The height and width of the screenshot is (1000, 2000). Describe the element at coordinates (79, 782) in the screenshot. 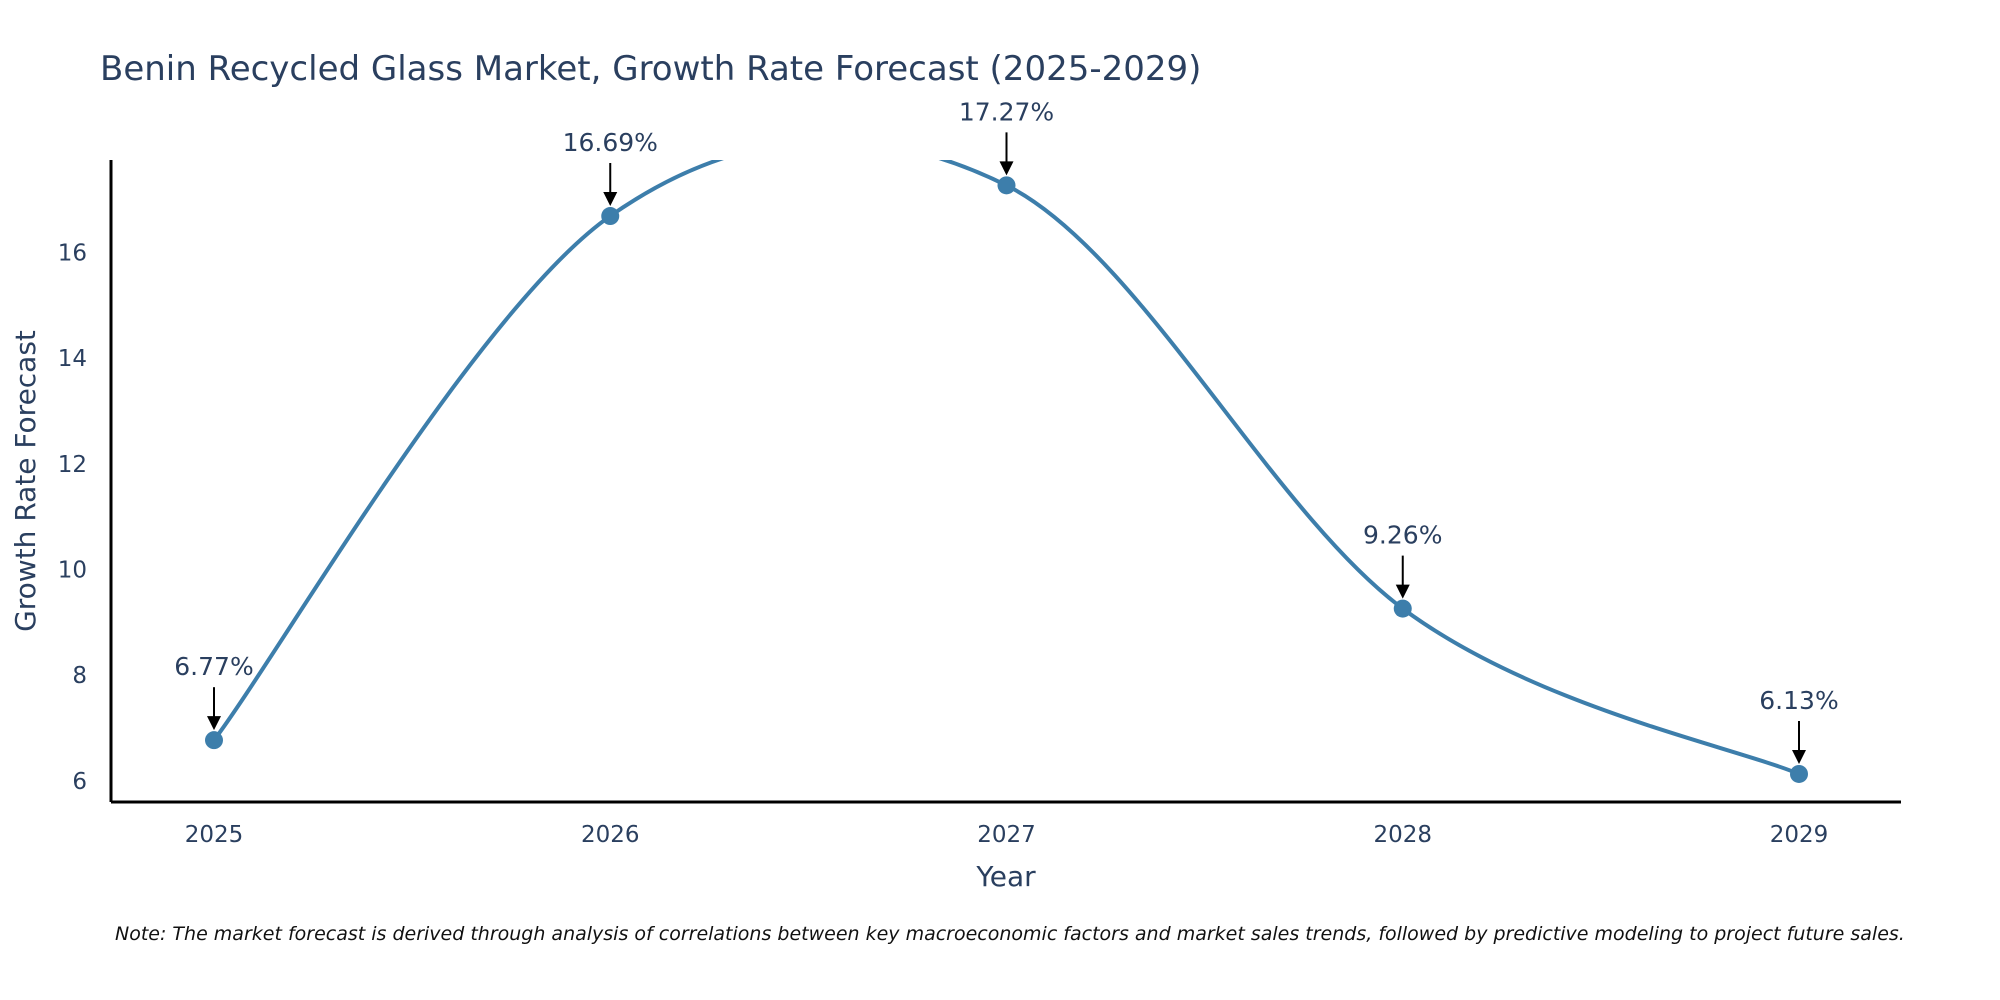

I see `y-tick-label: 6` at that location.